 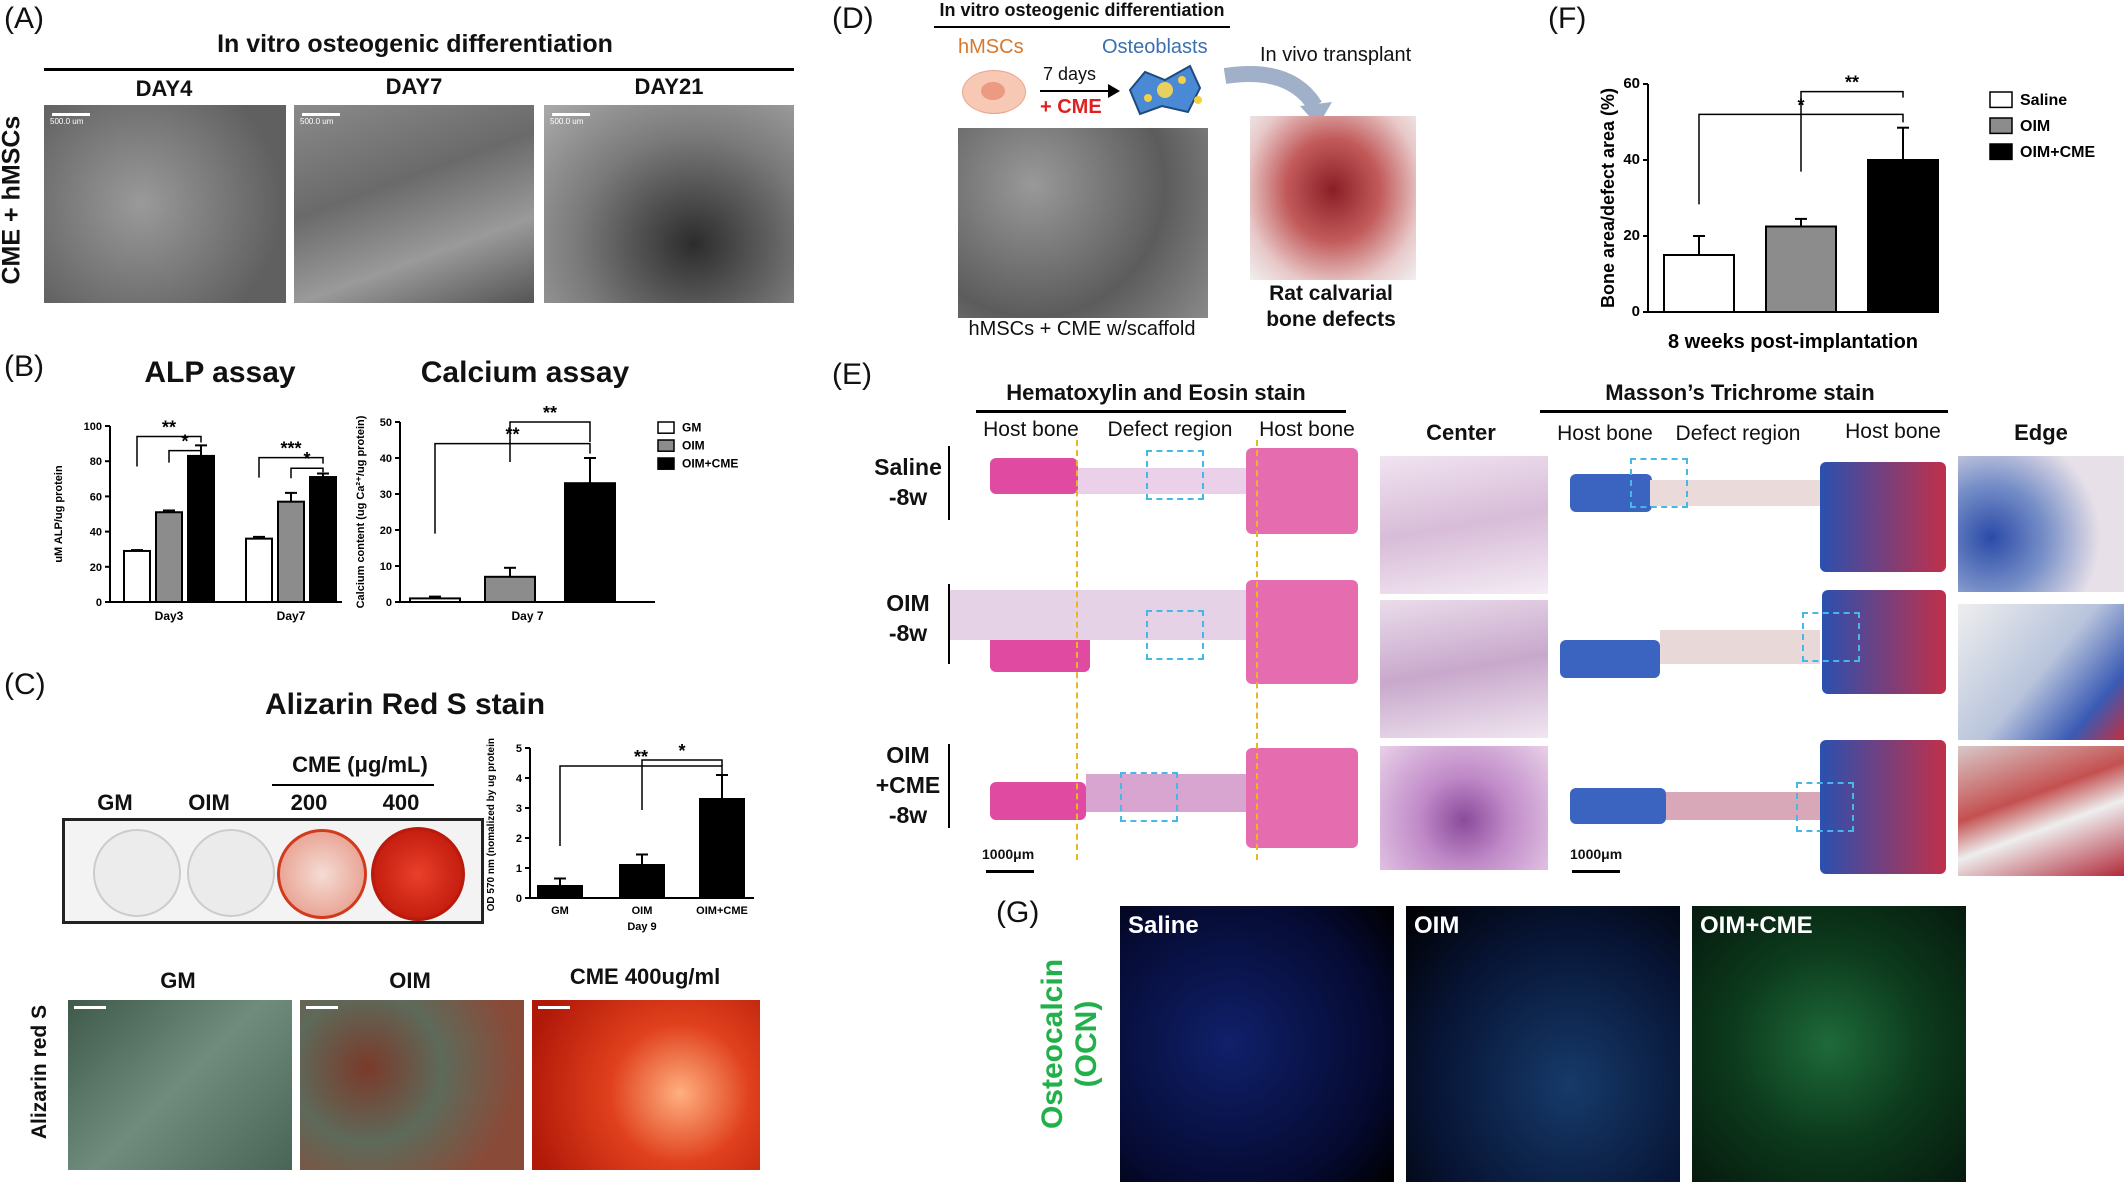 What do you see at coordinates (1052, 1044) in the screenshot?
I see `ocn-label-line: Osteocalcin` at bounding box center [1052, 1044].